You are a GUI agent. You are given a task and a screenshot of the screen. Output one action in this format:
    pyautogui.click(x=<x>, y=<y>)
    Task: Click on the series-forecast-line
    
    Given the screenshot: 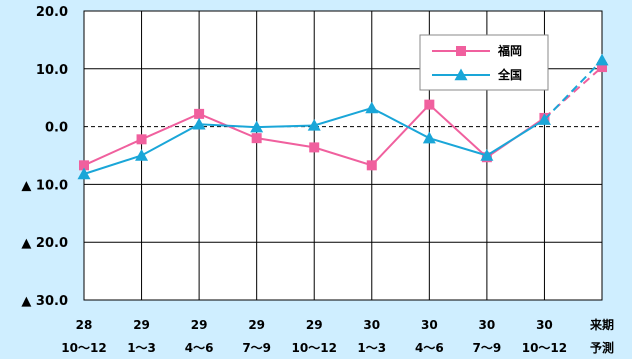 What is the action you would take?
    pyautogui.click(x=573, y=90)
    